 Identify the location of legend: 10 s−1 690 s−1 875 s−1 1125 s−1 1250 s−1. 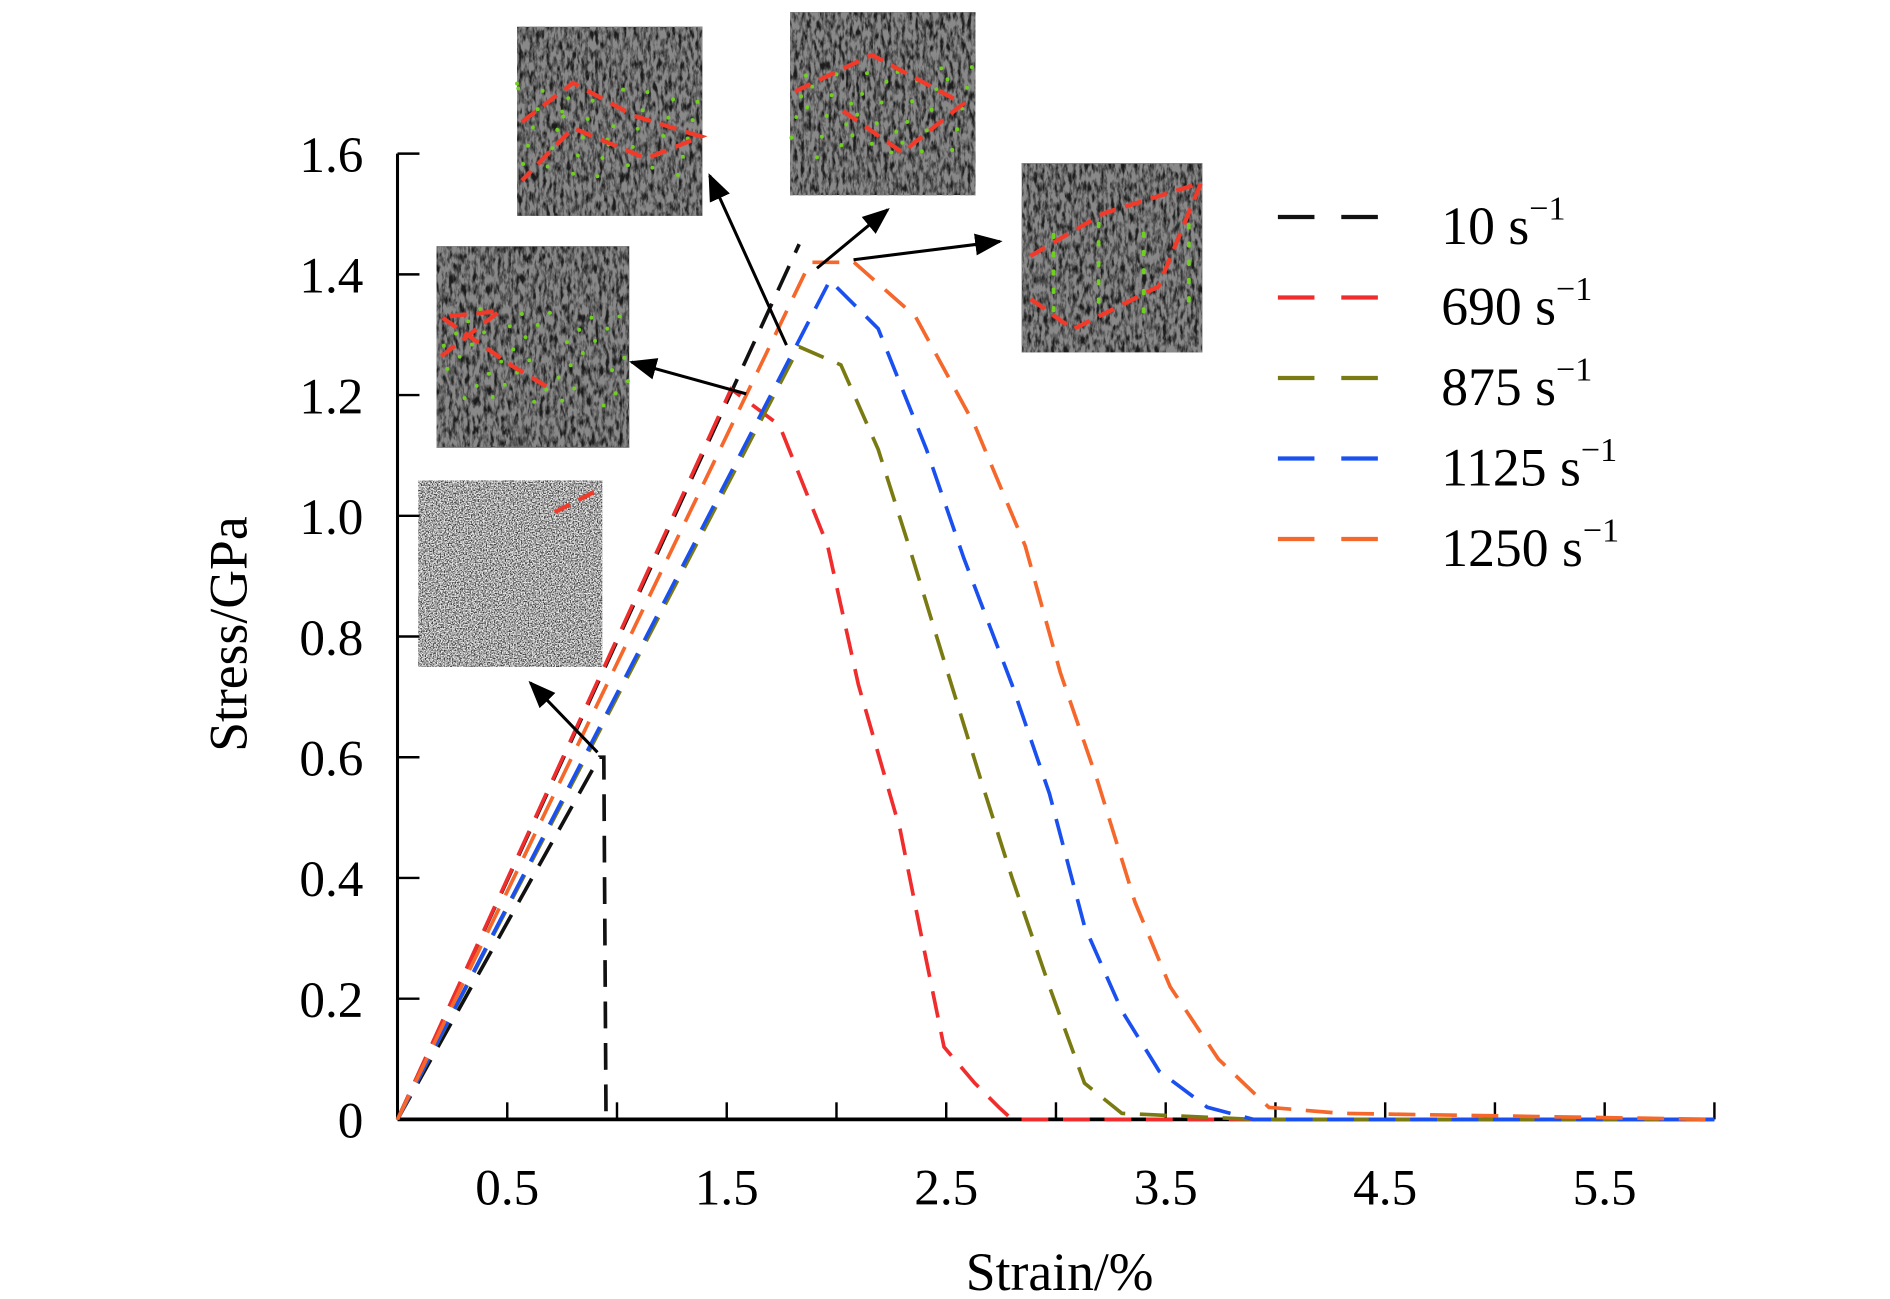
(1448, 384).